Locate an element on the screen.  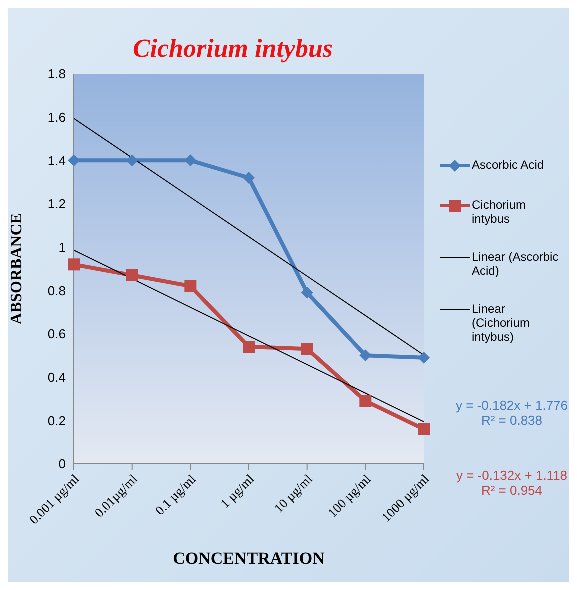
legend-label: Ascorbic Acid is located at coordinates (508, 165).